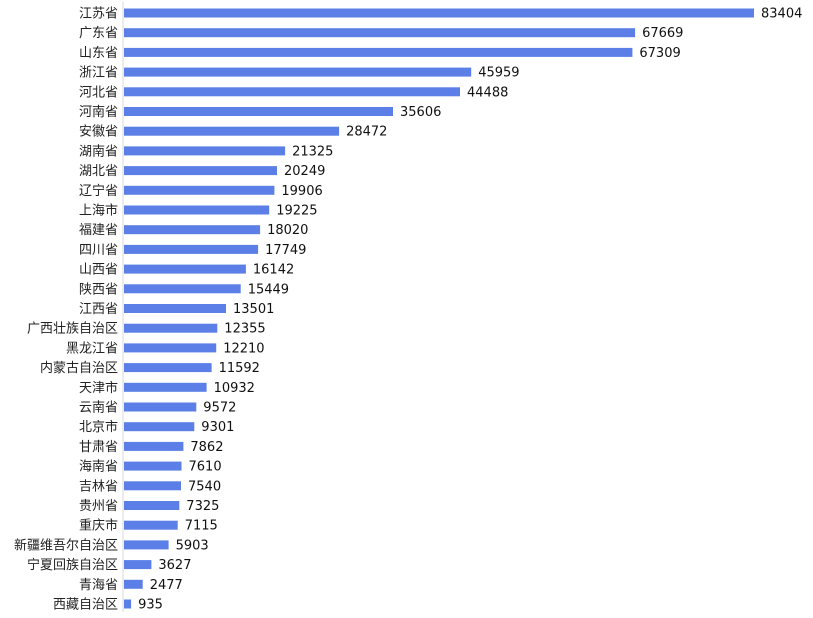 This screenshot has width=813, height=618. I want to click on category-label: 宁夏回族自治区, so click(72, 565).